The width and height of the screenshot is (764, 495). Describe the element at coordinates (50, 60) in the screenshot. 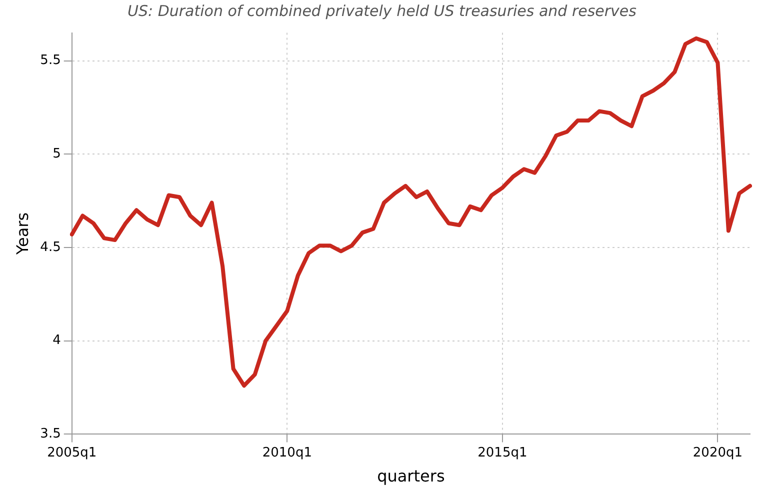

I see `y-tick-label: 5.5` at that location.